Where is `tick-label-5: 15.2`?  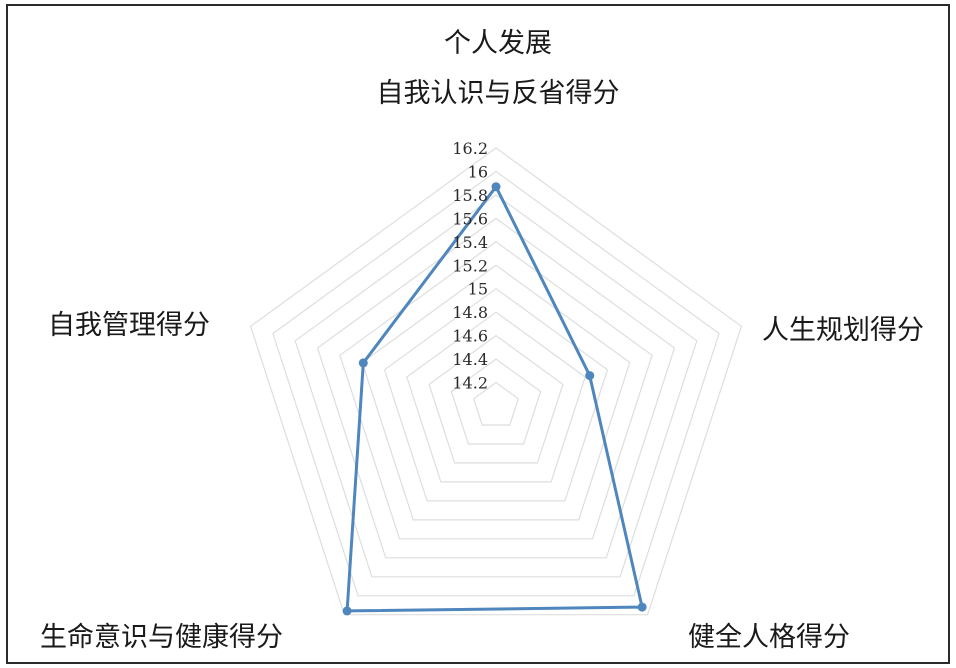
tick-label-5: 15.2 is located at coordinates (470, 265).